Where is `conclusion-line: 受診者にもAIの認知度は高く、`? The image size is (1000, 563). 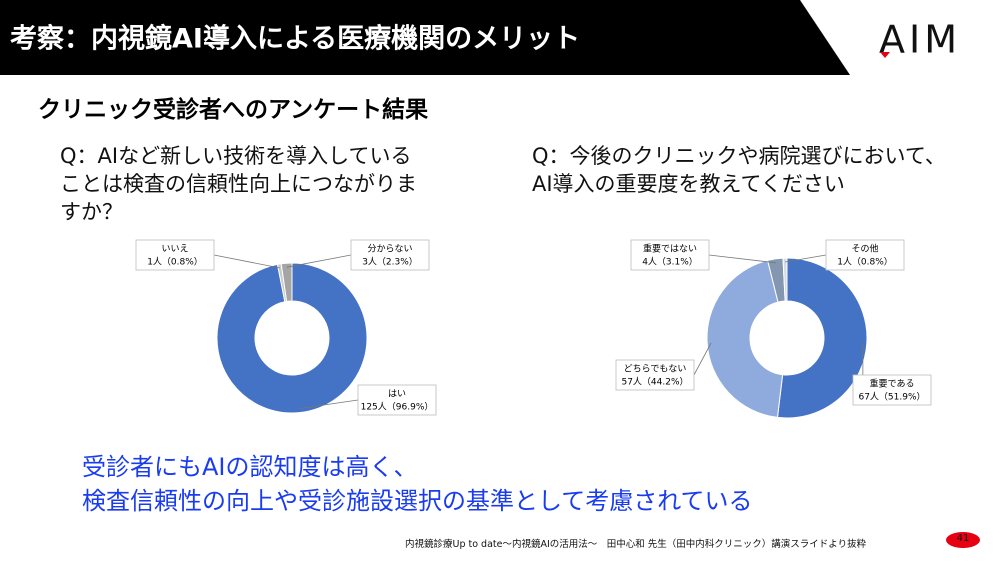 conclusion-line: 受診者にもAIの認知度は高く、 is located at coordinates (250, 467).